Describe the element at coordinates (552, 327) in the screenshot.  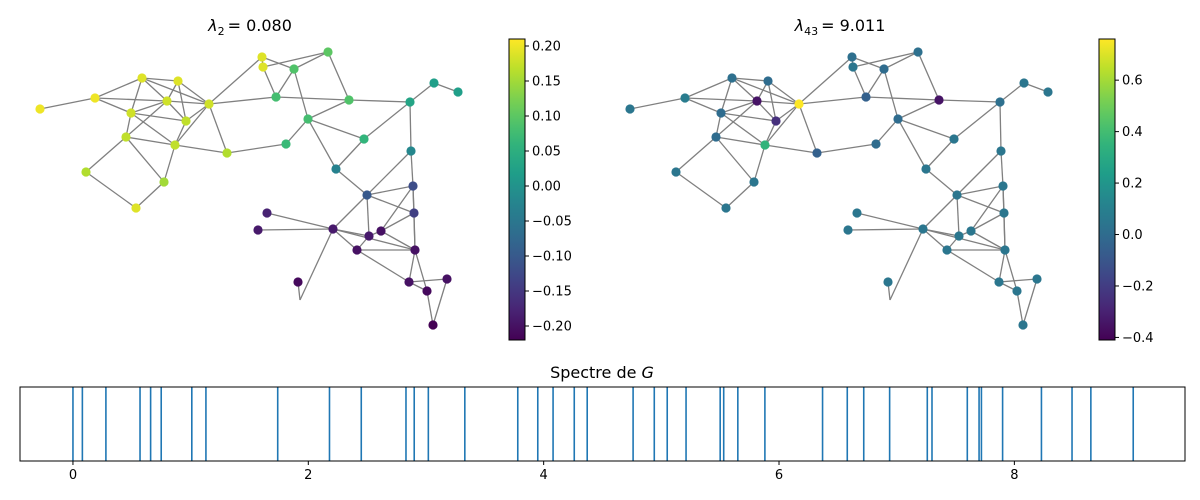
I see `colorbar-tick-label: −0.20` at that location.